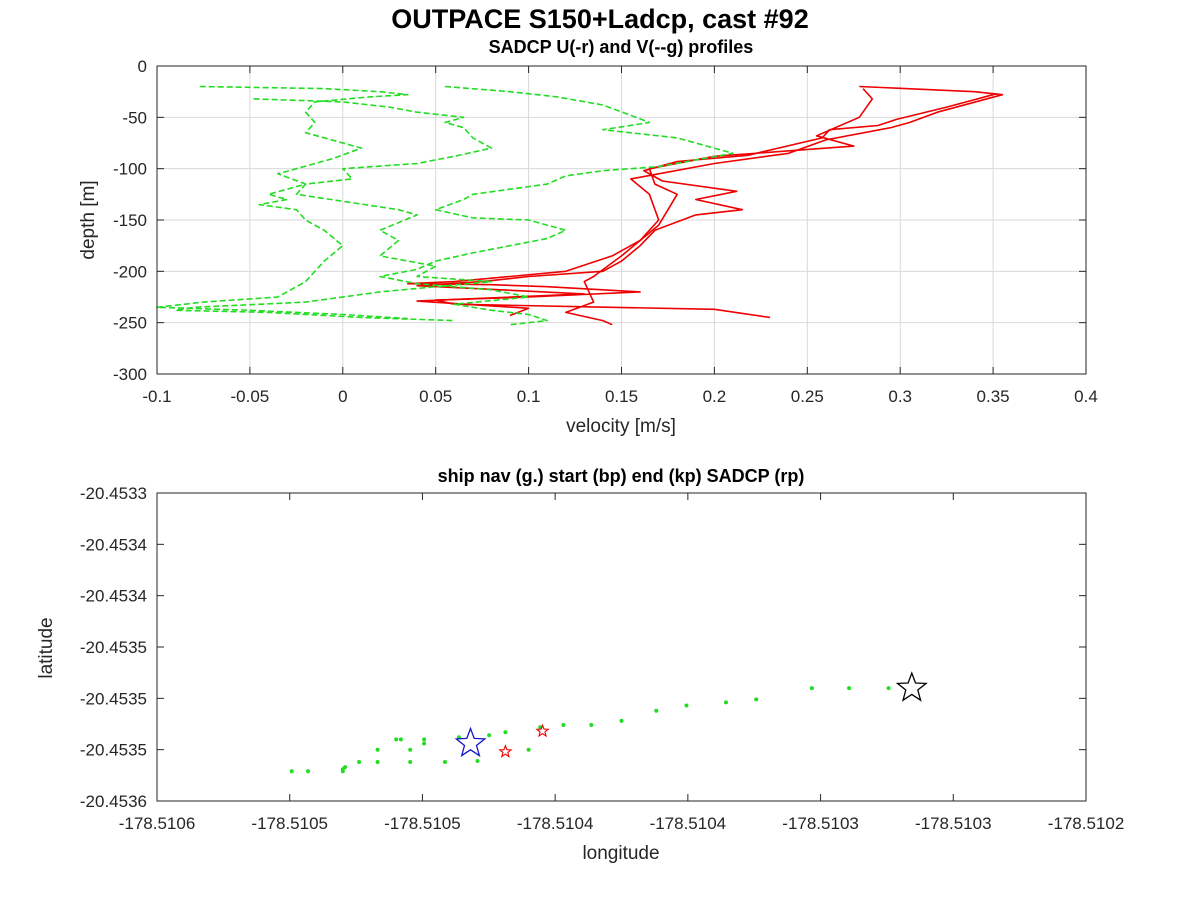  What do you see at coordinates (130, 374) in the screenshot?
I see `profile-y-tick-label: -300` at bounding box center [130, 374].